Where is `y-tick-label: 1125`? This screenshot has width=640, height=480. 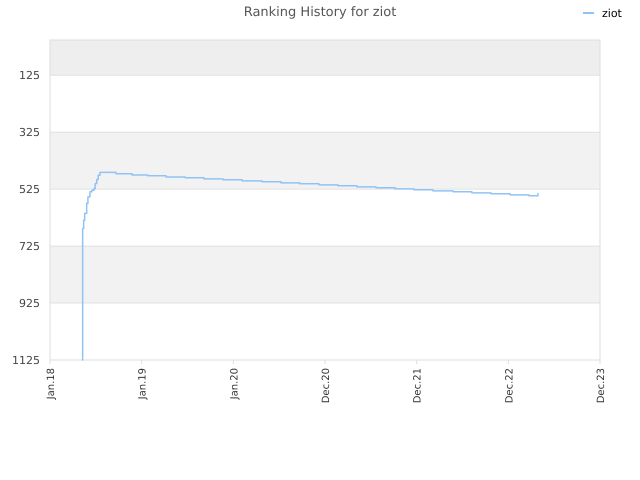
y-tick-label: 1125 is located at coordinates (26, 360).